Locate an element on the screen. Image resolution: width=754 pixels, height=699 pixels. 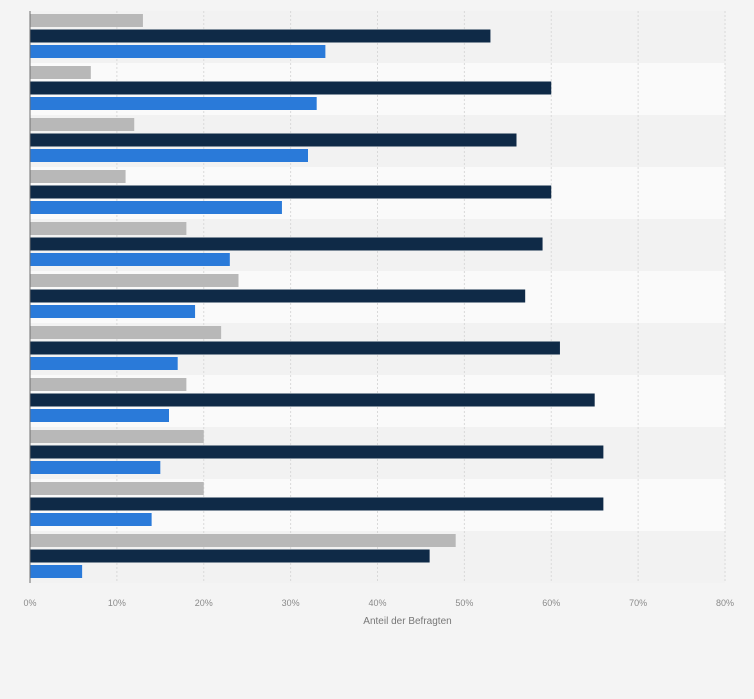
x-tick-label: 20% is located at coordinates (204, 603).